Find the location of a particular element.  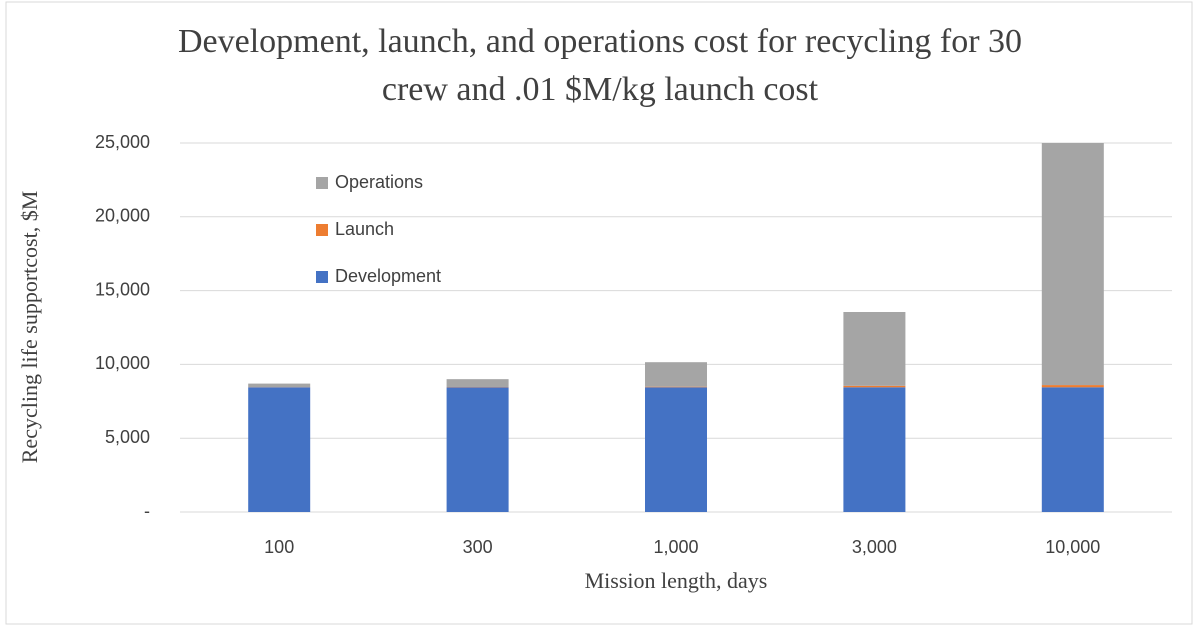

legend-label: Launch is located at coordinates (364, 229).